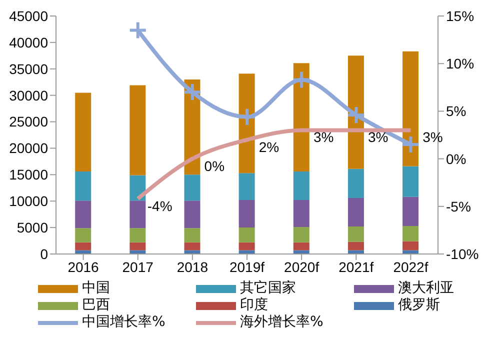  What do you see at coordinates (247, 266) in the screenshot?
I see `x-tick-label: 2019f` at bounding box center [247, 266].